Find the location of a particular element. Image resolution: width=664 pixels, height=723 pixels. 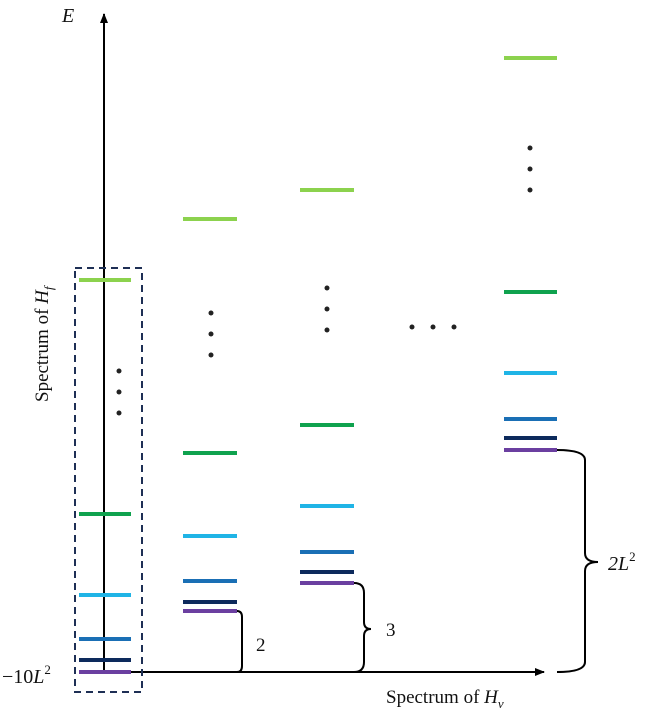

gap-bracket-3: 3 is located at coordinates (374, 627).